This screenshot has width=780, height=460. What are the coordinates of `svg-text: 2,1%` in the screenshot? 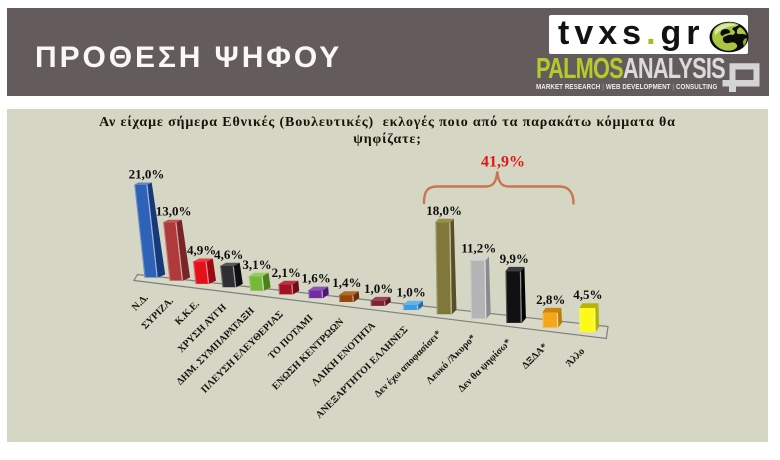 It's located at (286, 272).